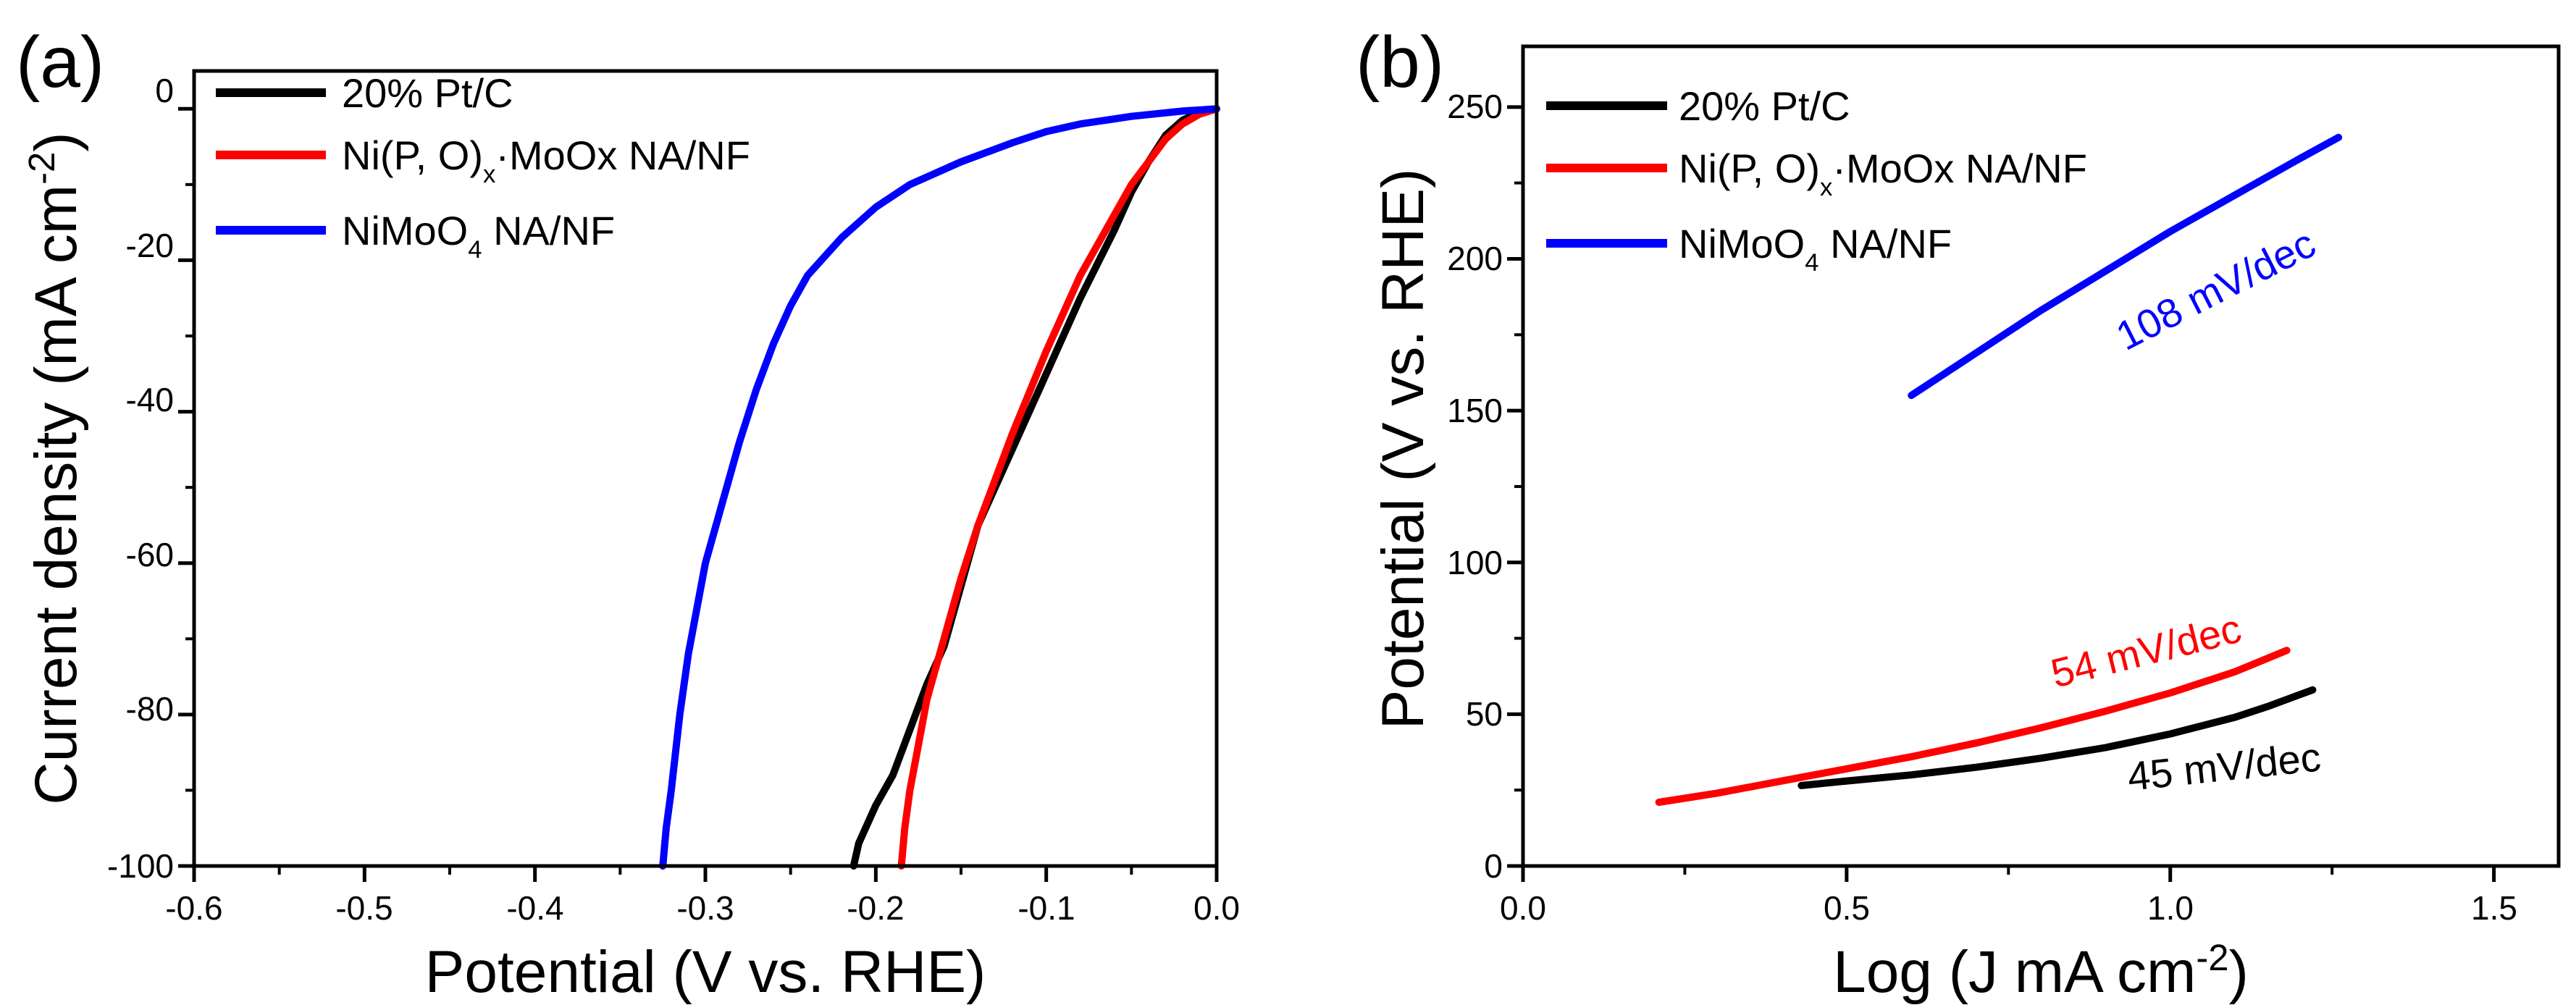 The height and width of the screenshot is (1005, 2576). I want to click on x-tick-label: 0.5, so click(1847, 908).